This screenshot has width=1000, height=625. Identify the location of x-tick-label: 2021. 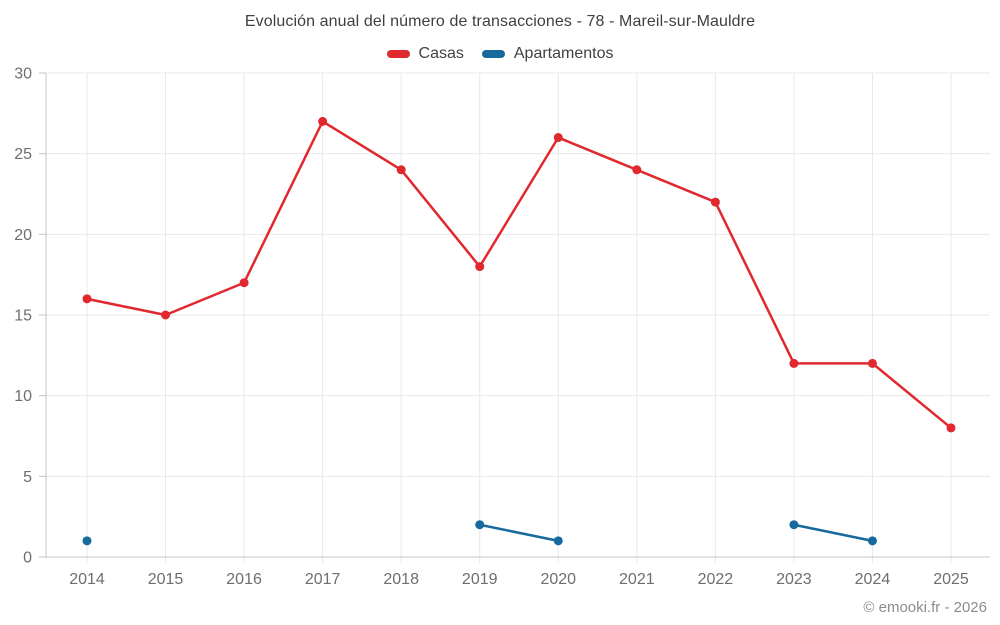
(637, 579).